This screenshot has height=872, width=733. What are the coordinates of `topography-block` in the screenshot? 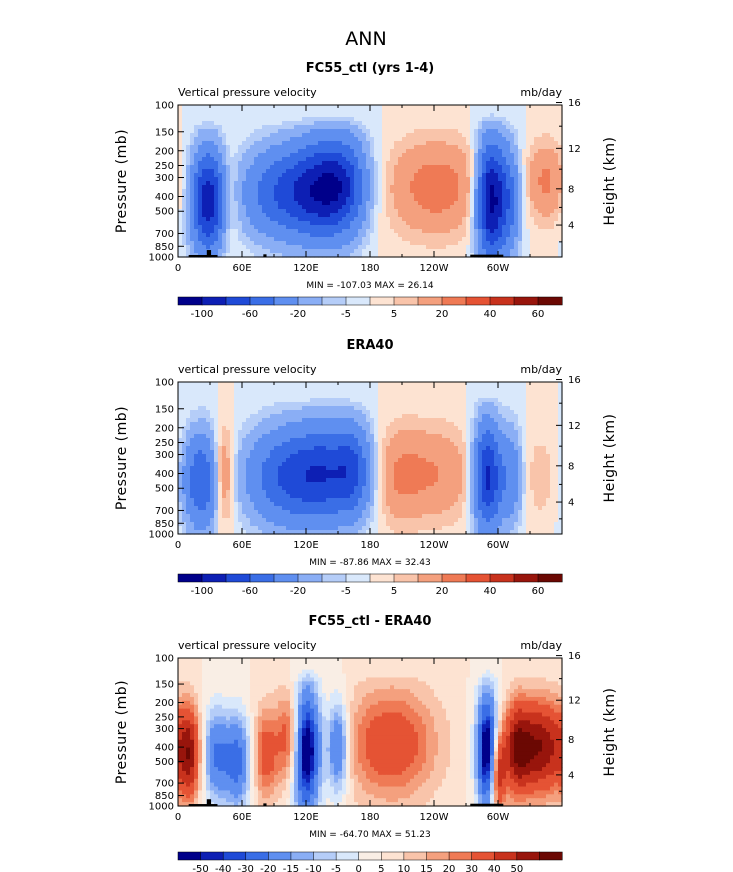 It's located at (203, 255).